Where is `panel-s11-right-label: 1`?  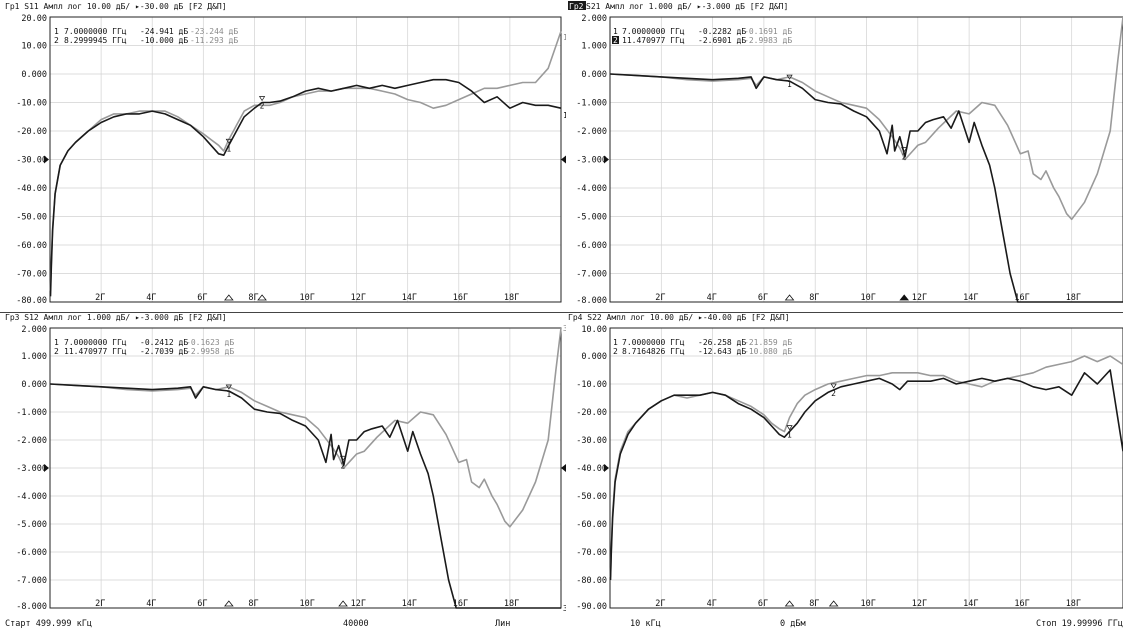 panel-s11-right-label: 1 is located at coordinates (565, 115).